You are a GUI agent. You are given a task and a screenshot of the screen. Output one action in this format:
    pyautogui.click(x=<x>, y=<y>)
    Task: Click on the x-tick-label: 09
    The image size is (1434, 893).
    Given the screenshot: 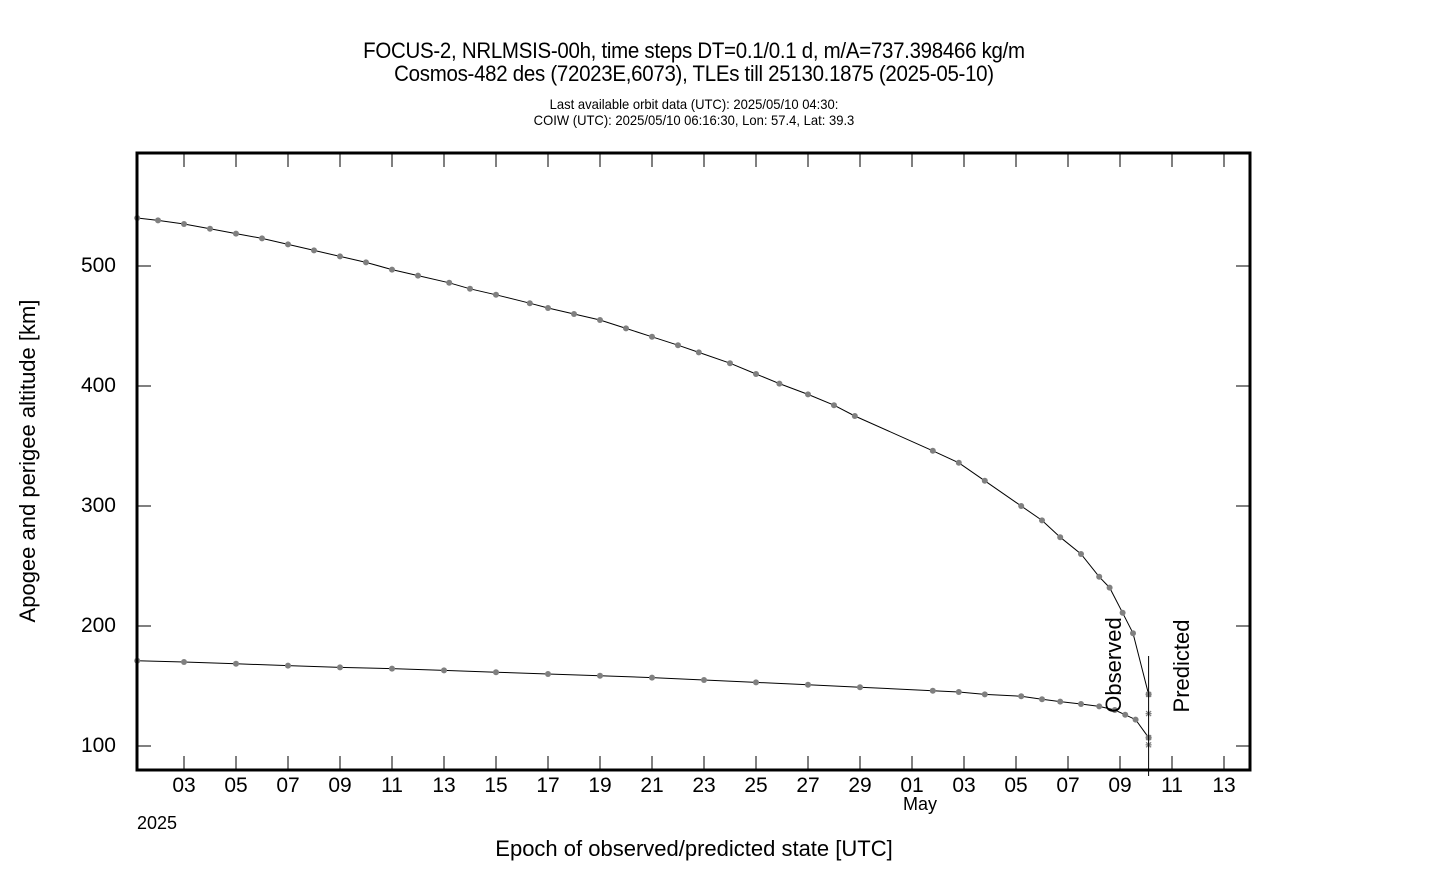 What is the action you would take?
    pyautogui.click(x=1120, y=785)
    